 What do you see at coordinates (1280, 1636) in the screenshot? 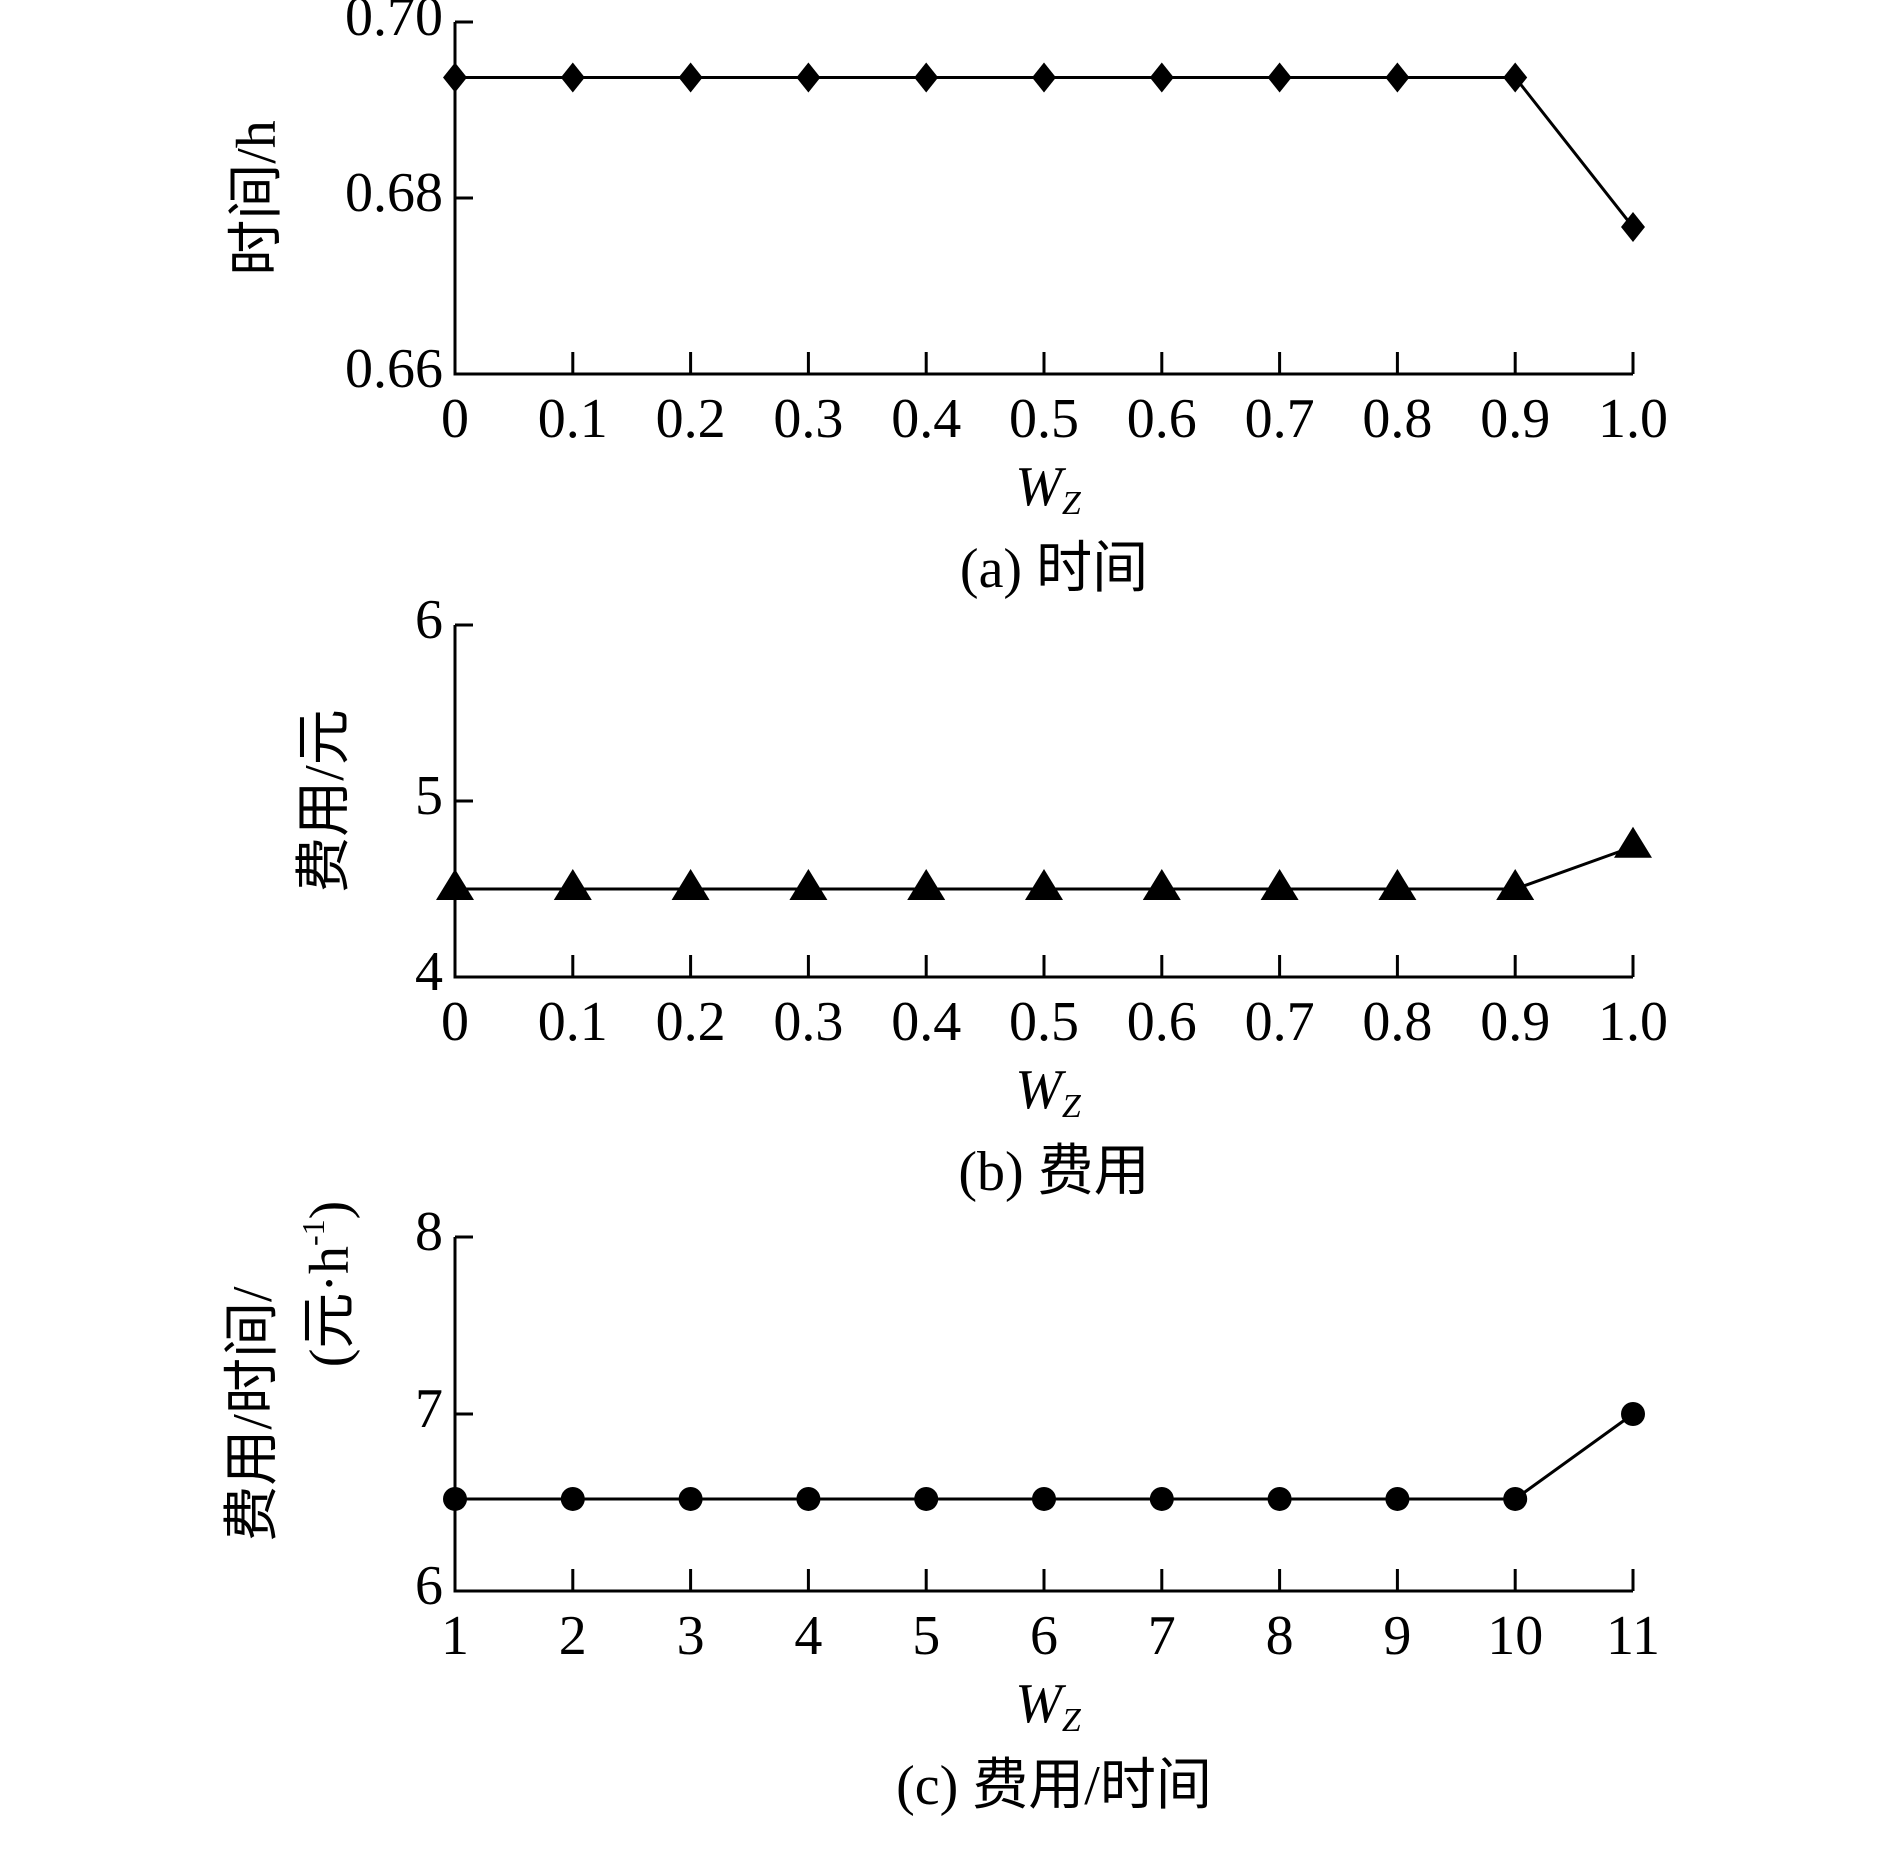
I see `x-tick-label: 8` at bounding box center [1280, 1636].